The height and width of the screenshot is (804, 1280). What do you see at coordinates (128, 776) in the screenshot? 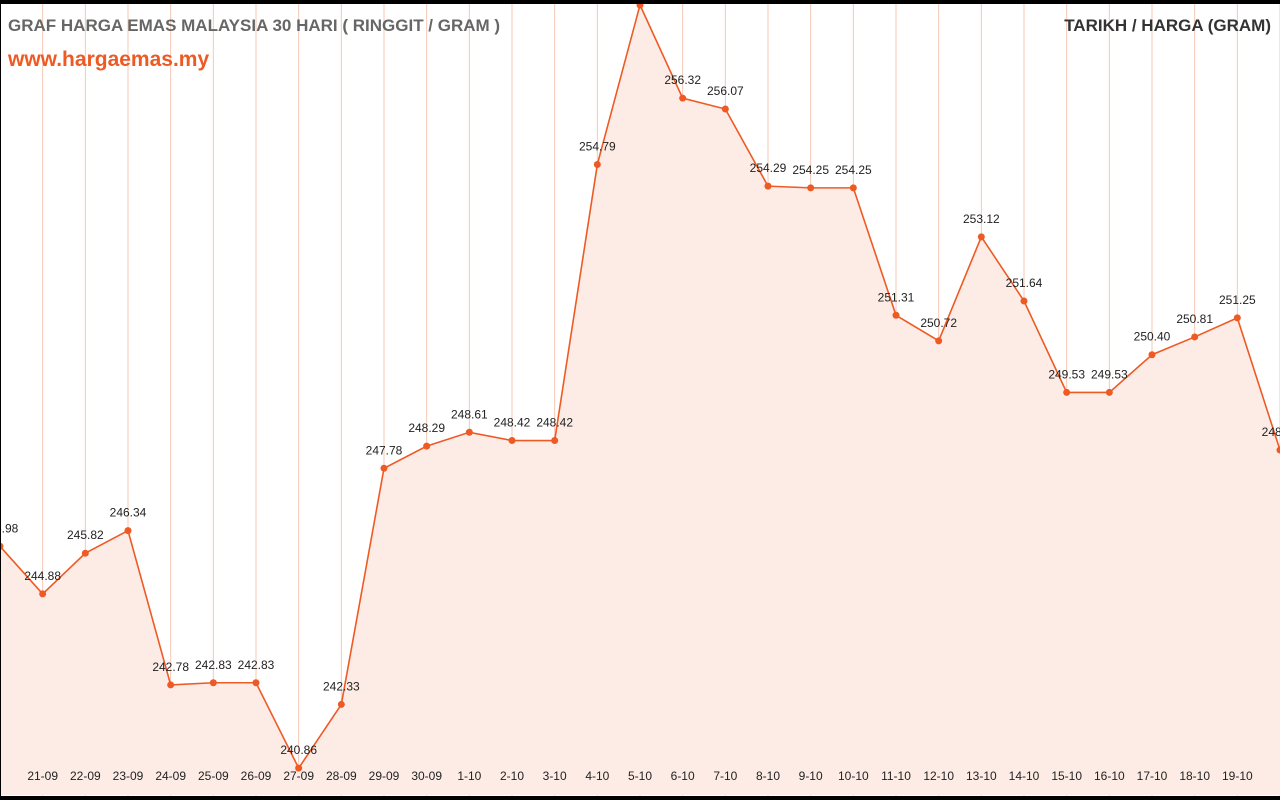
I see `x-tick-label: 23-09` at bounding box center [128, 776].